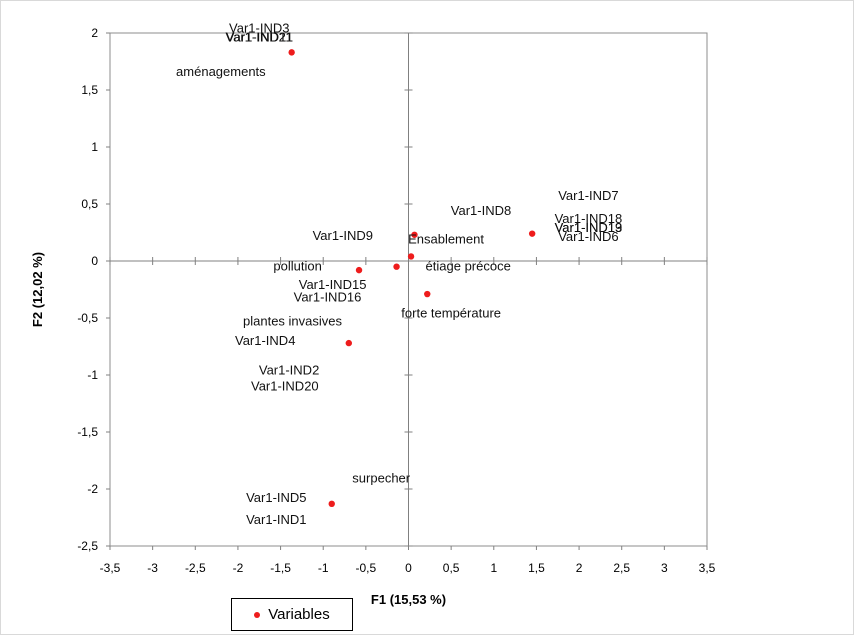 The width and height of the screenshot is (854, 635). I want to click on point-label: étiage précoce, so click(468, 266).